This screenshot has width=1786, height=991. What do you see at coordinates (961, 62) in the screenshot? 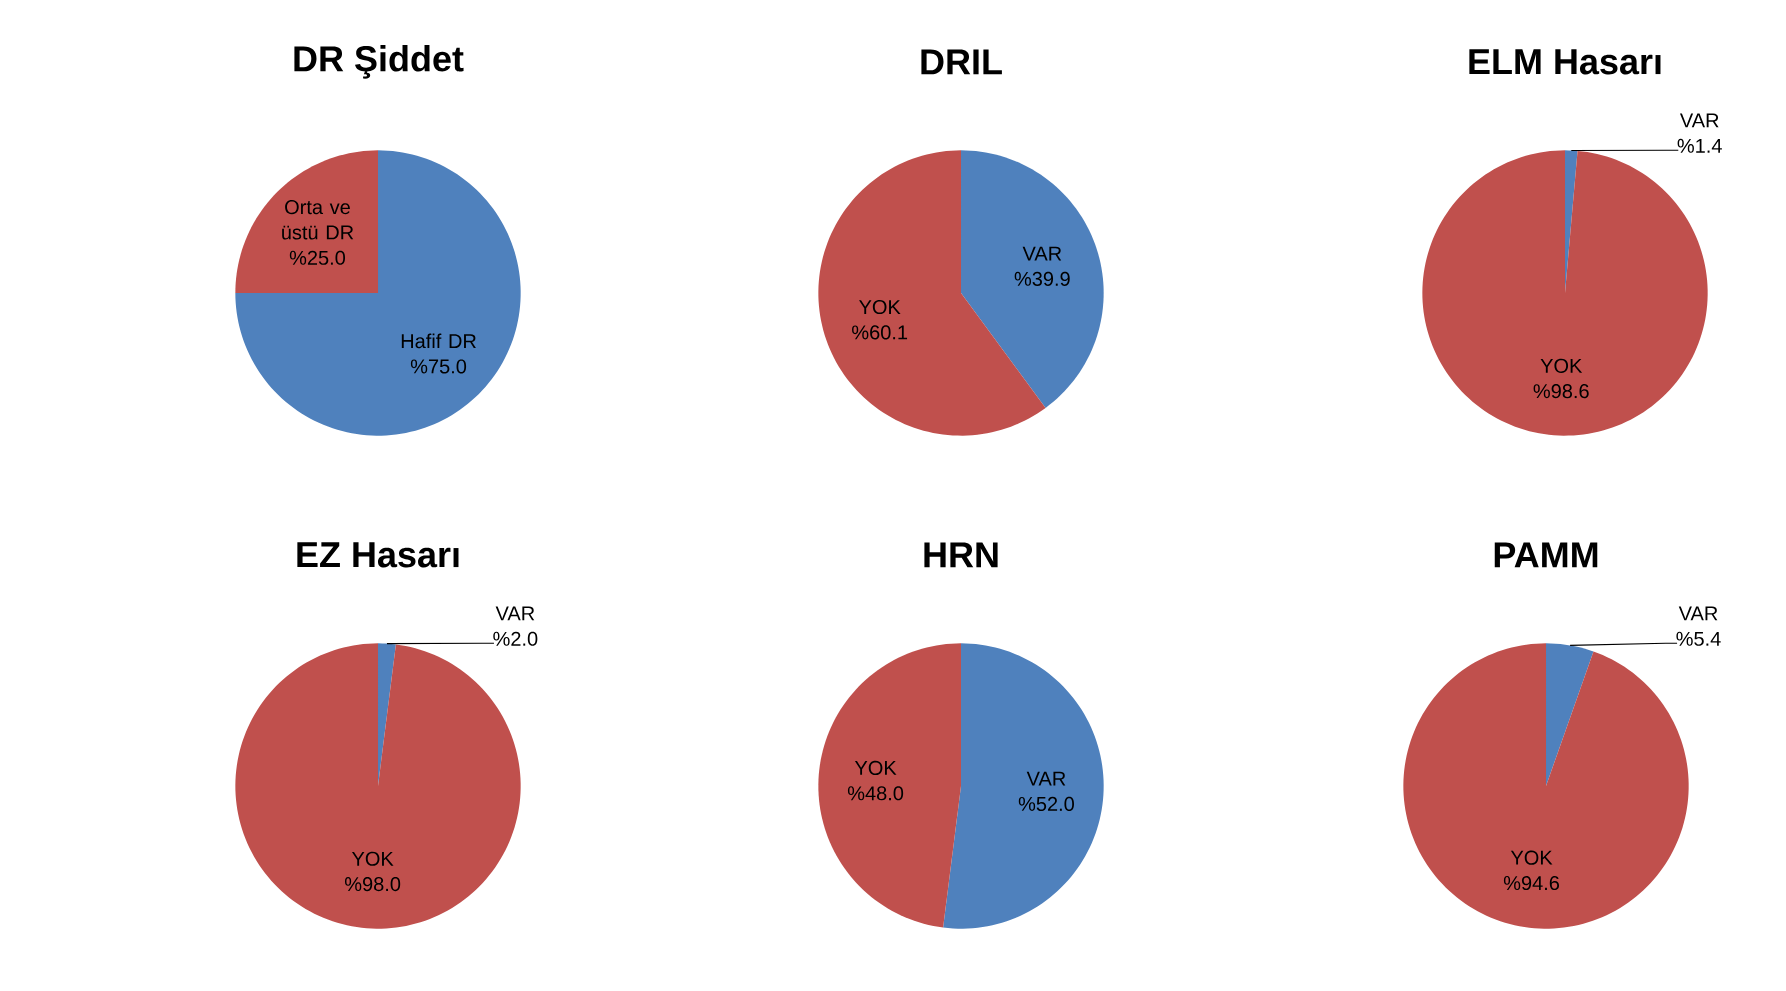
I see `chart-title: DRIL` at bounding box center [961, 62].